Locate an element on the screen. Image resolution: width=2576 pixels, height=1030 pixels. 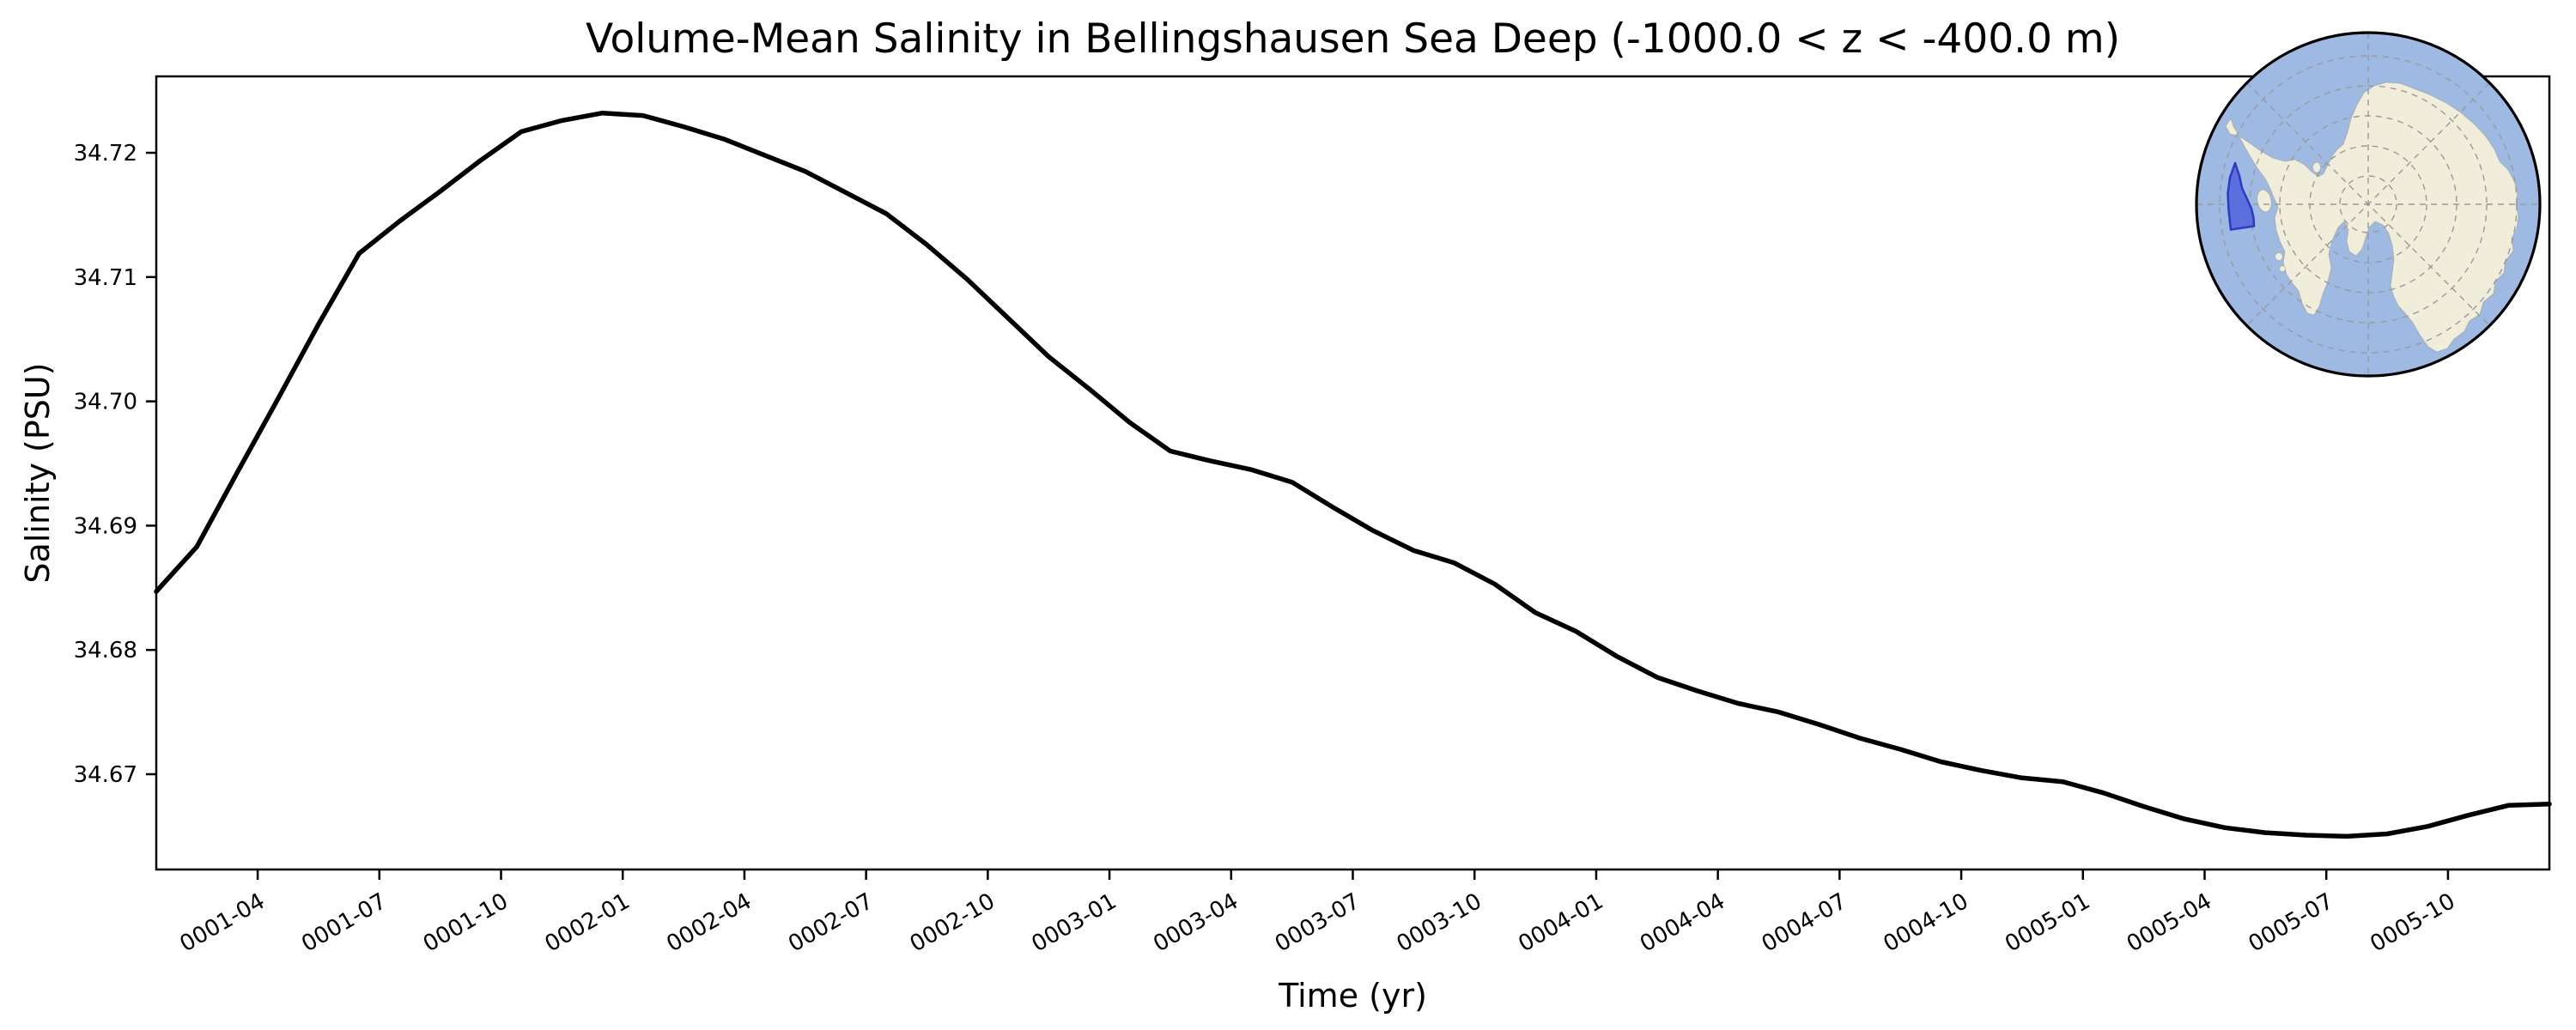
antarctica-landmass is located at coordinates (2372, 217).